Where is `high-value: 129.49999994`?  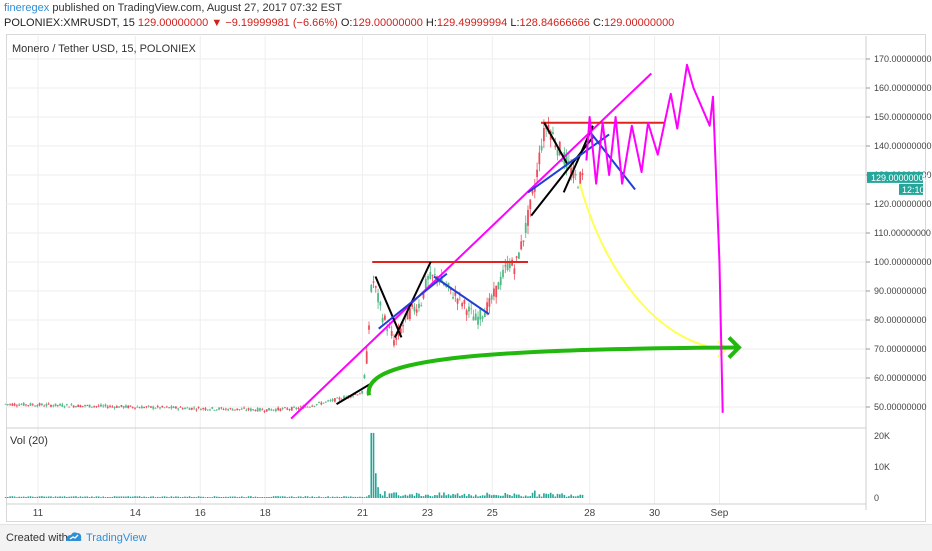
high-value: 129.49999994 is located at coordinates (472, 23).